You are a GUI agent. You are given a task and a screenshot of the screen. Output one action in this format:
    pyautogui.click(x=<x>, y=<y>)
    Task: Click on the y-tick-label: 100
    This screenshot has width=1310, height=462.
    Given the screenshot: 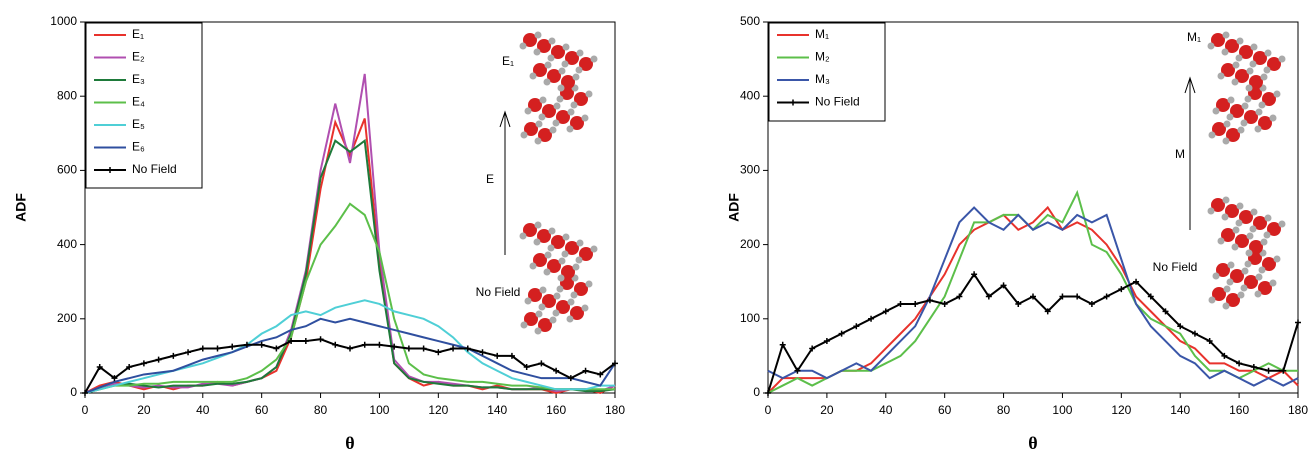 What is the action you would take?
    pyautogui.click(x=750, y=318)
    